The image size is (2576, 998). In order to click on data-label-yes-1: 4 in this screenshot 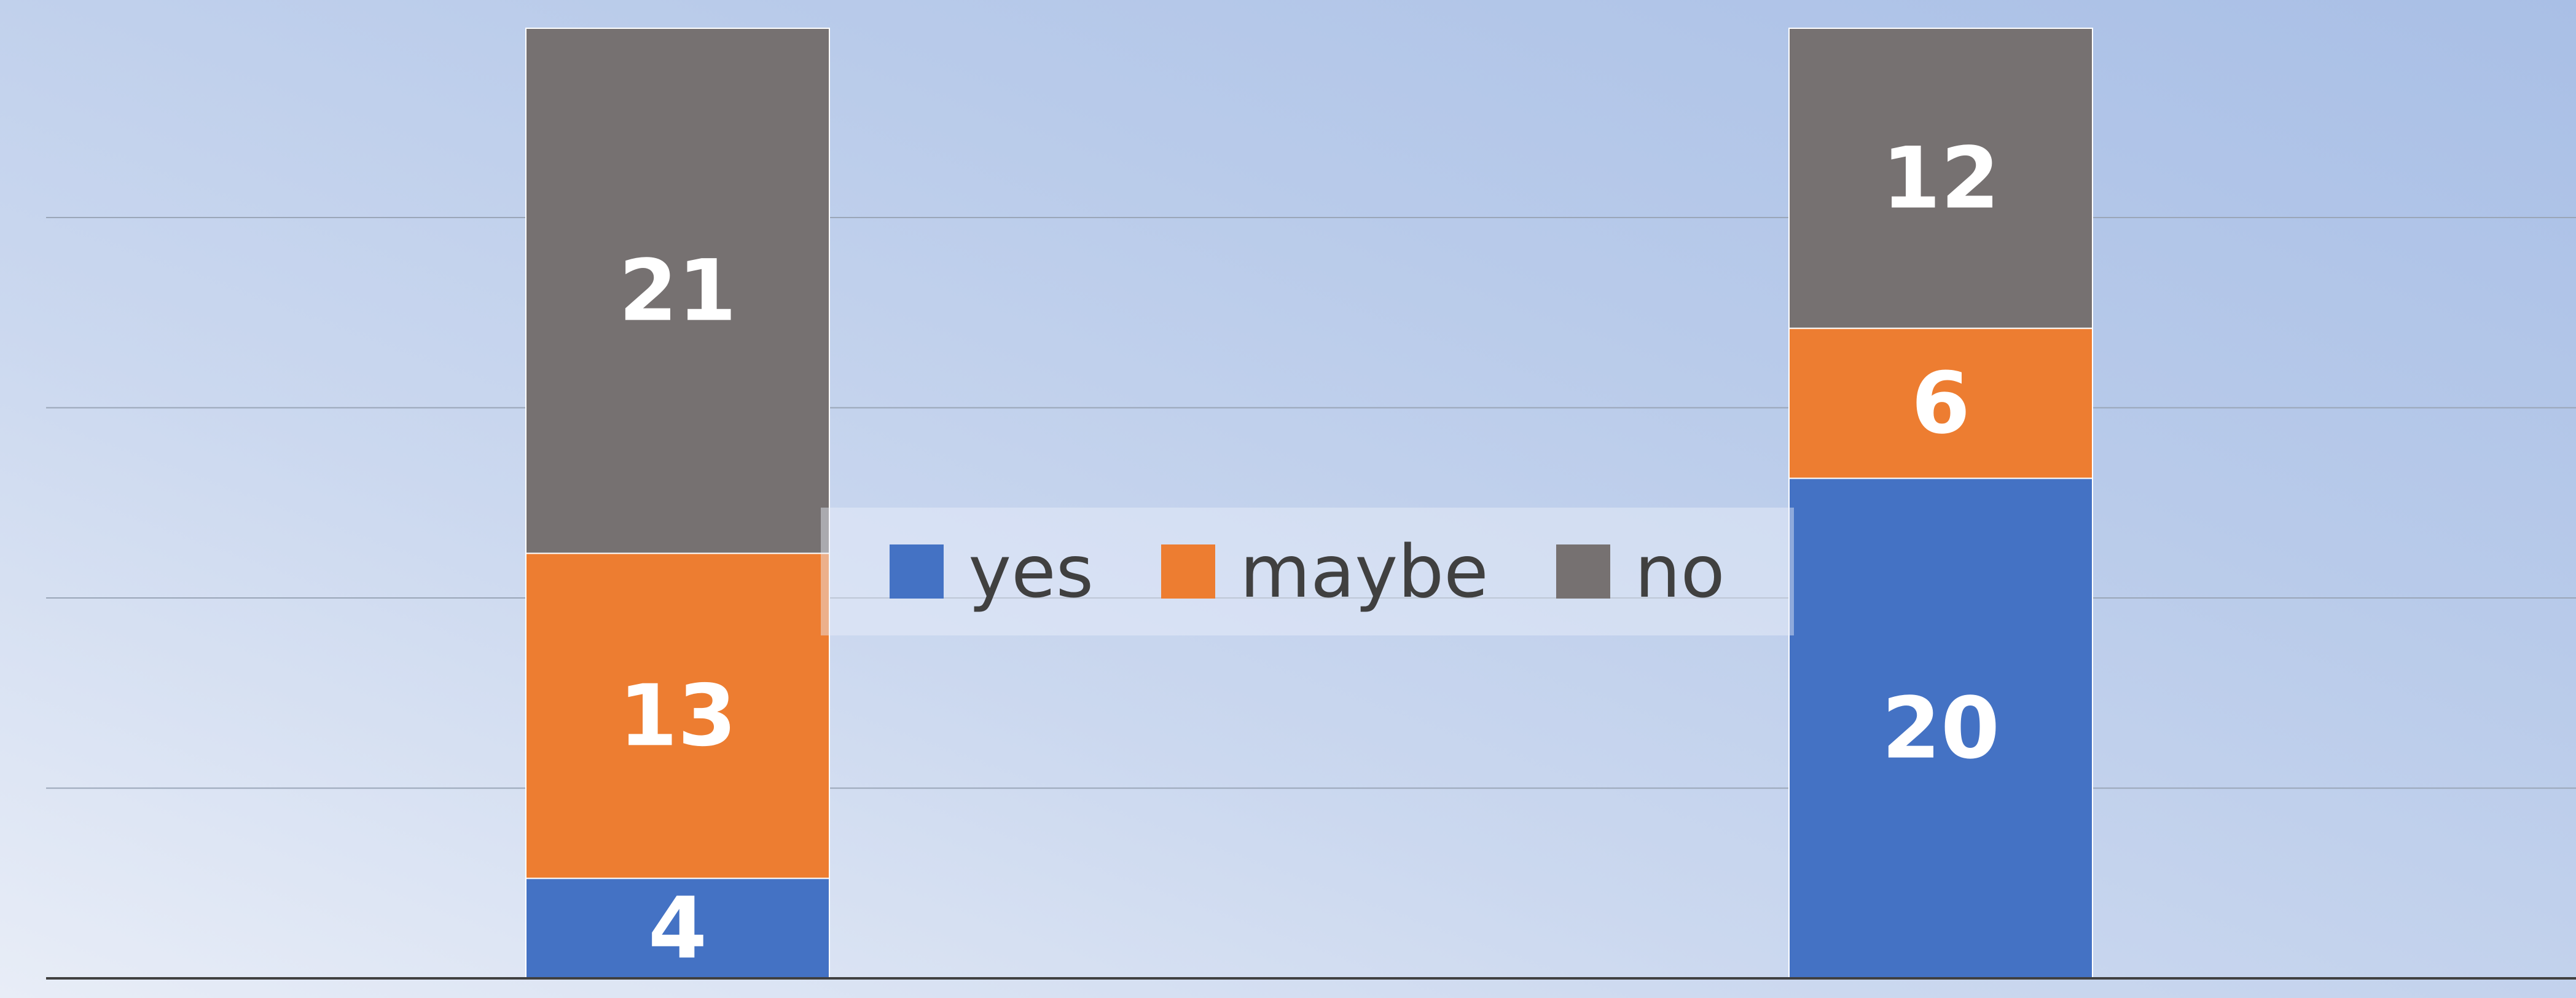, I will do `click(677, 928)`.